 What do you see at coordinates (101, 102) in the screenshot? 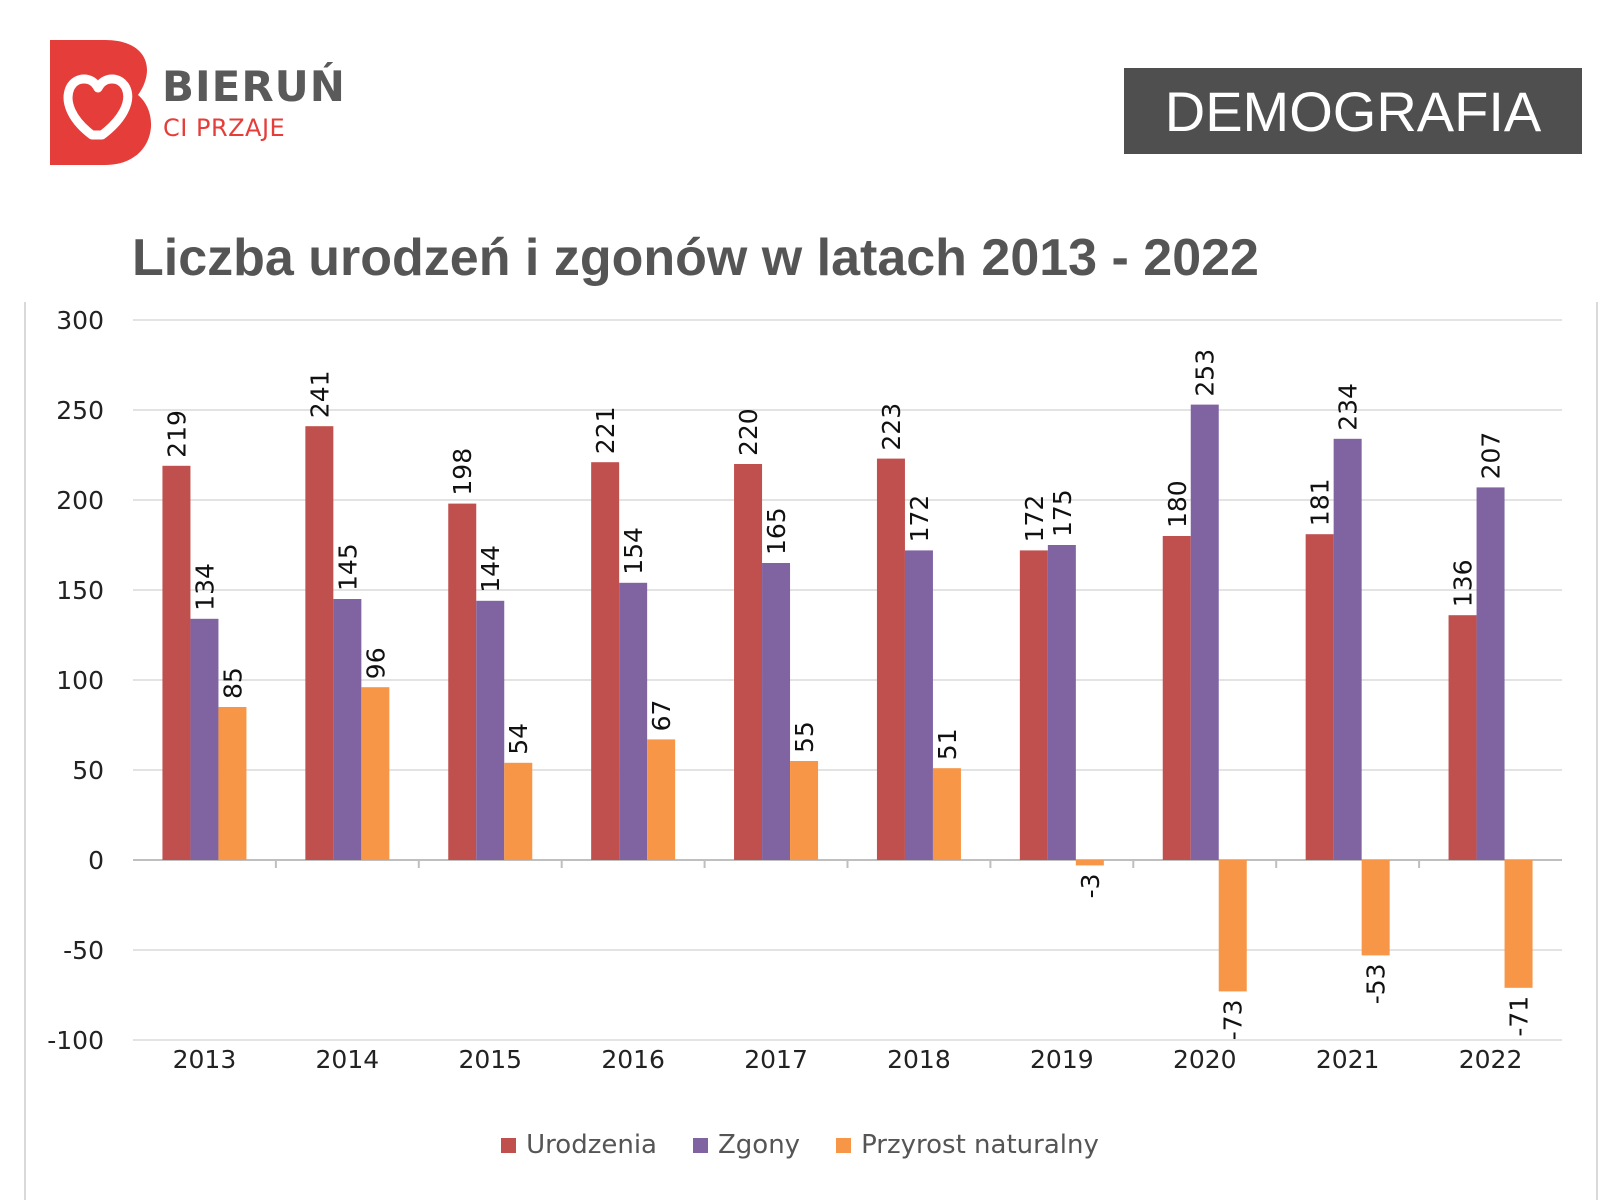
I see `bierun-logo-mark` at bounding box center [101, 102].